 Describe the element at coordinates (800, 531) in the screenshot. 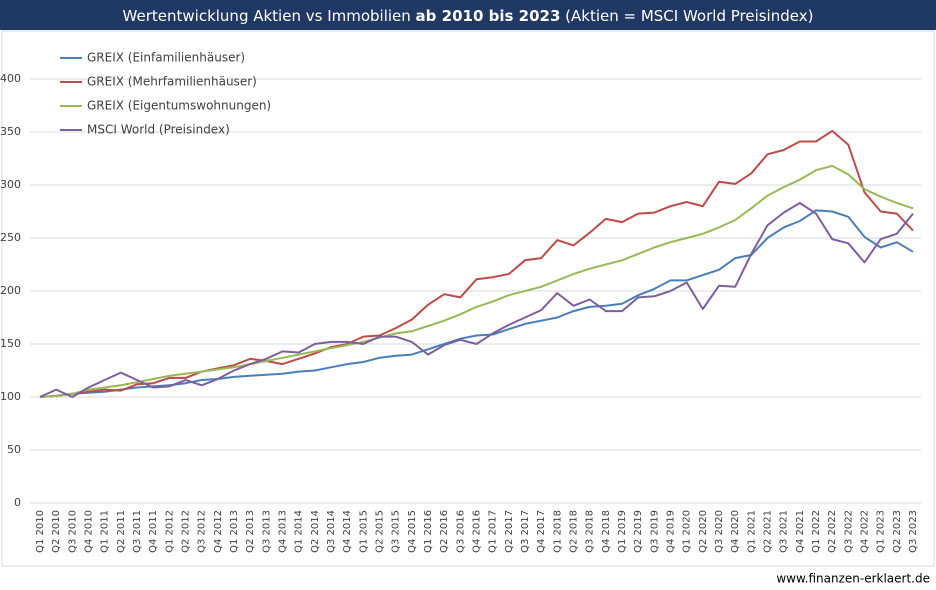

I see `x-tick-label: Q4 2021` at that location.